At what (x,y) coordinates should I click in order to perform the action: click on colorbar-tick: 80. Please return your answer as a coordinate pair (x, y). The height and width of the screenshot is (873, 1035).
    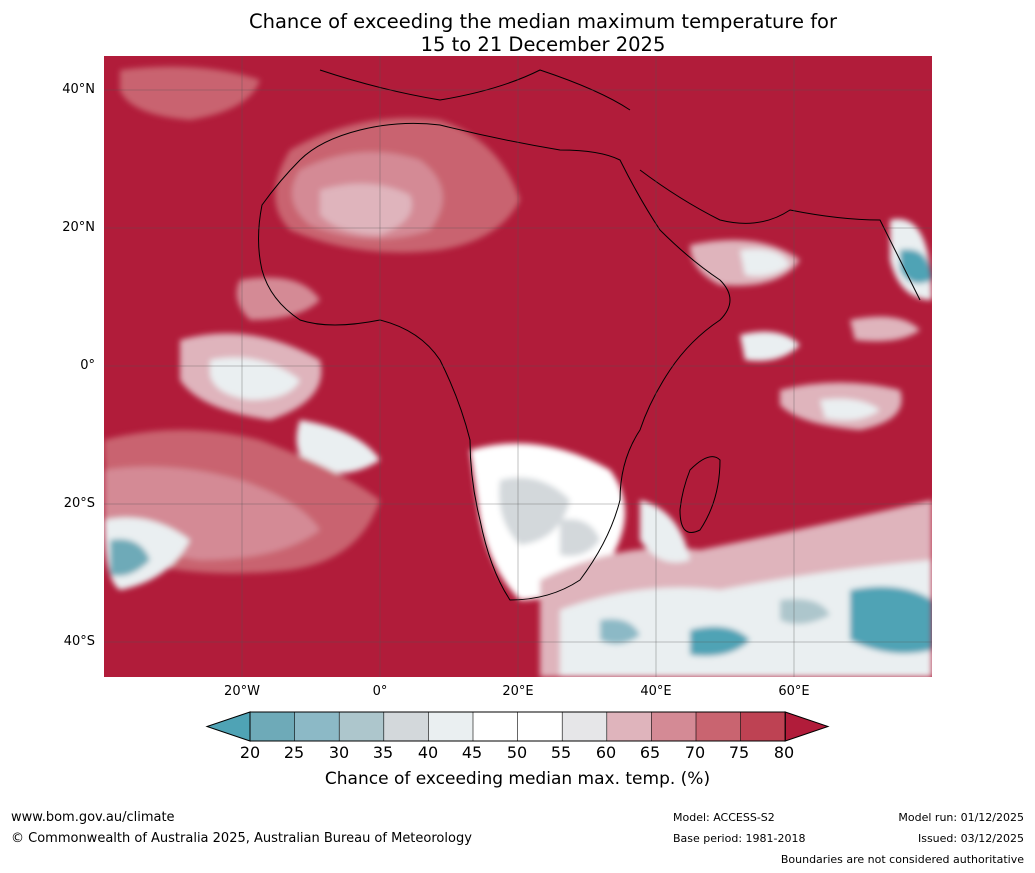
    Looking at the image, I should click on (784, 752).